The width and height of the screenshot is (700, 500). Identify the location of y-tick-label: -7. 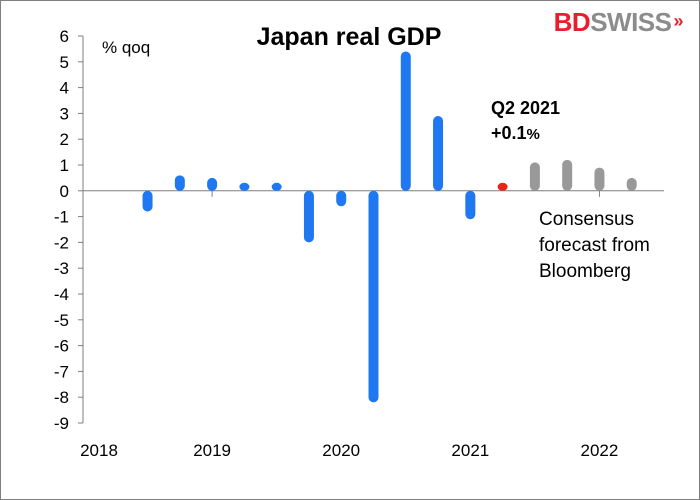
(61, 371).